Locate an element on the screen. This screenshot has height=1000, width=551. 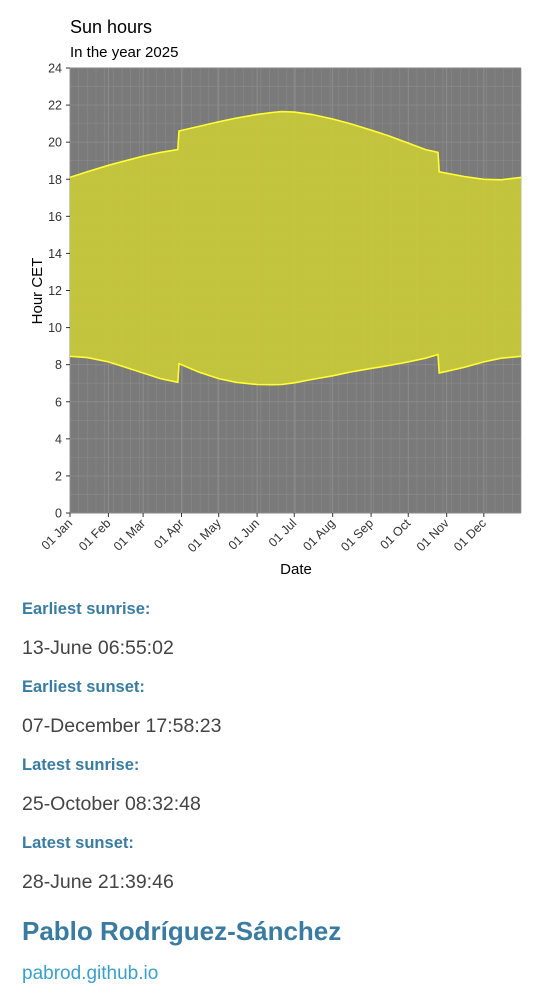
earliest-sunrise-label: Earliest sunrise: is located at coordinates (86, 609).